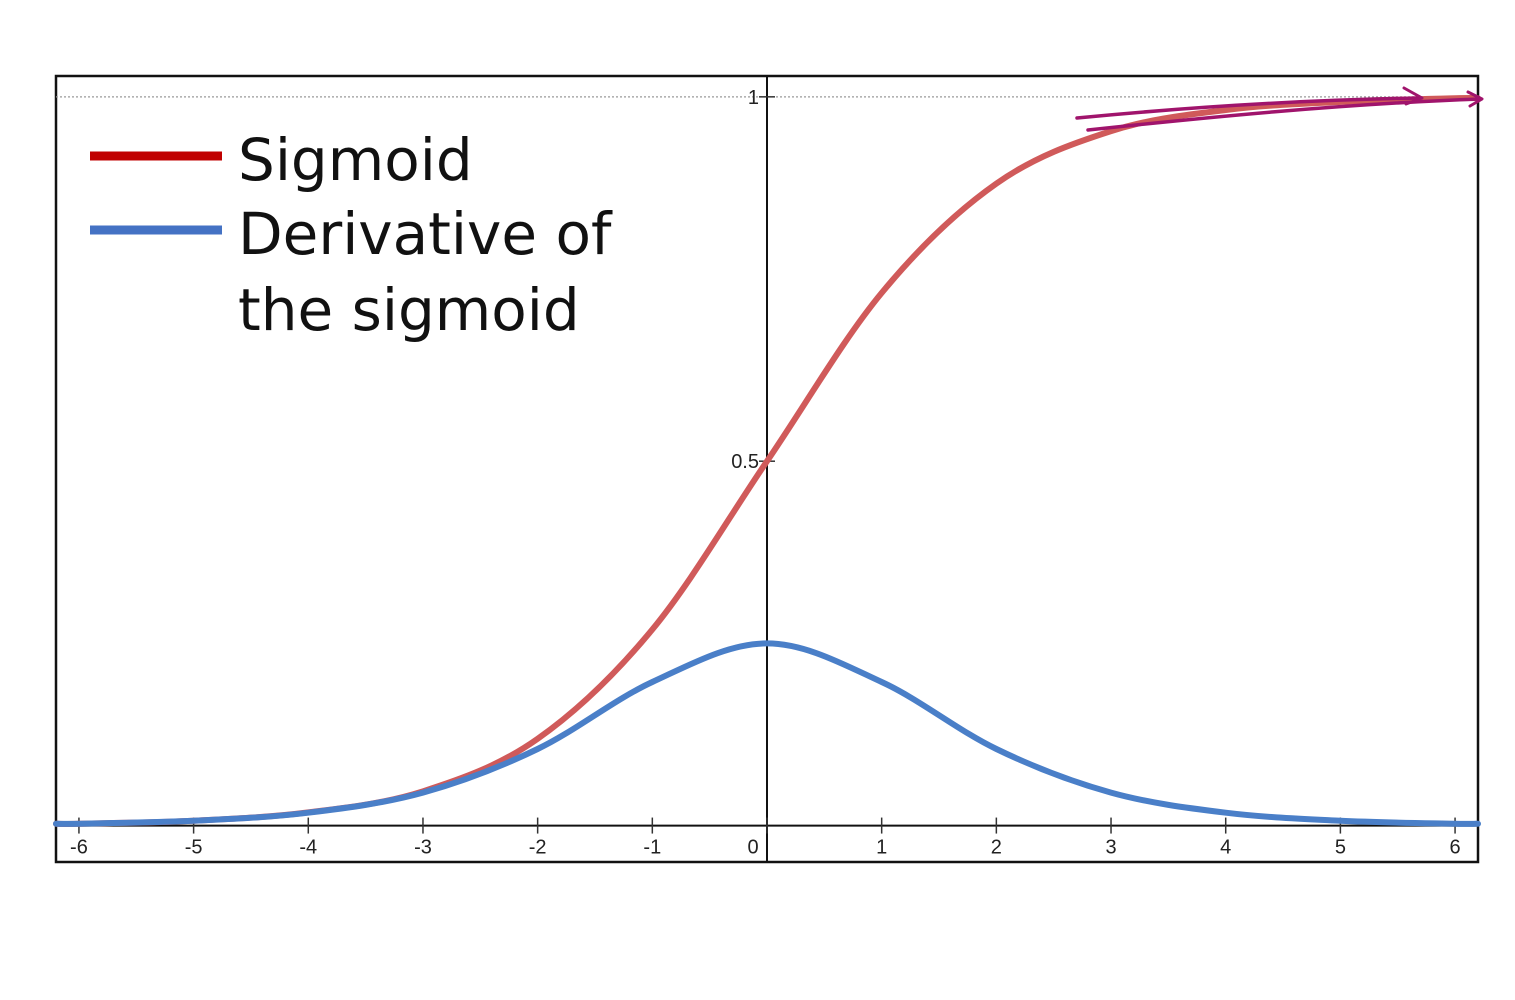 The width and height of the screenshot is (1515, 1000). Describe the element at coordinates (745, 462) in the screenshot. I see `y-tick-label: 0.5` at that location.